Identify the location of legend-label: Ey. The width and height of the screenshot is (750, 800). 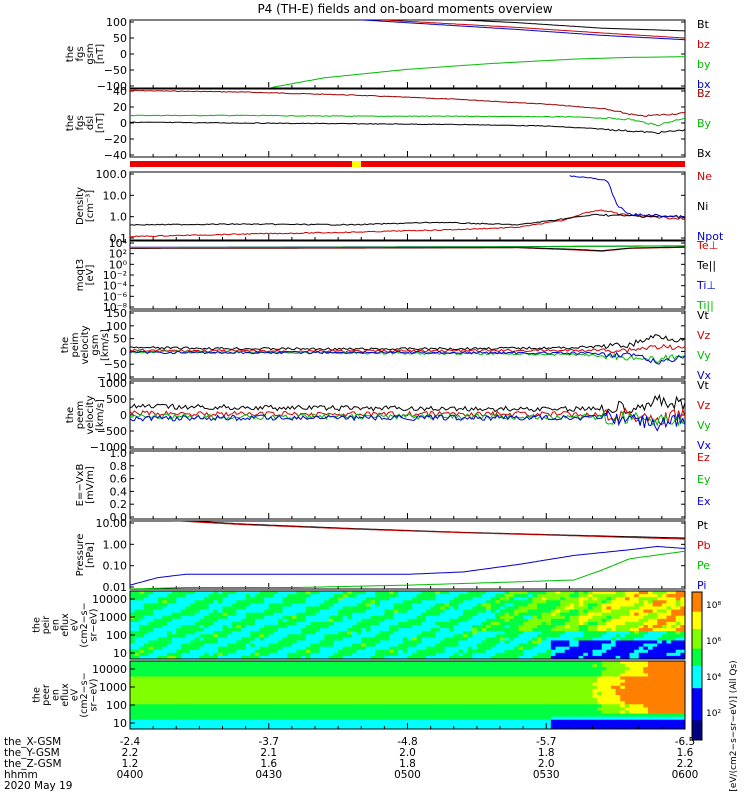
(704, 479).